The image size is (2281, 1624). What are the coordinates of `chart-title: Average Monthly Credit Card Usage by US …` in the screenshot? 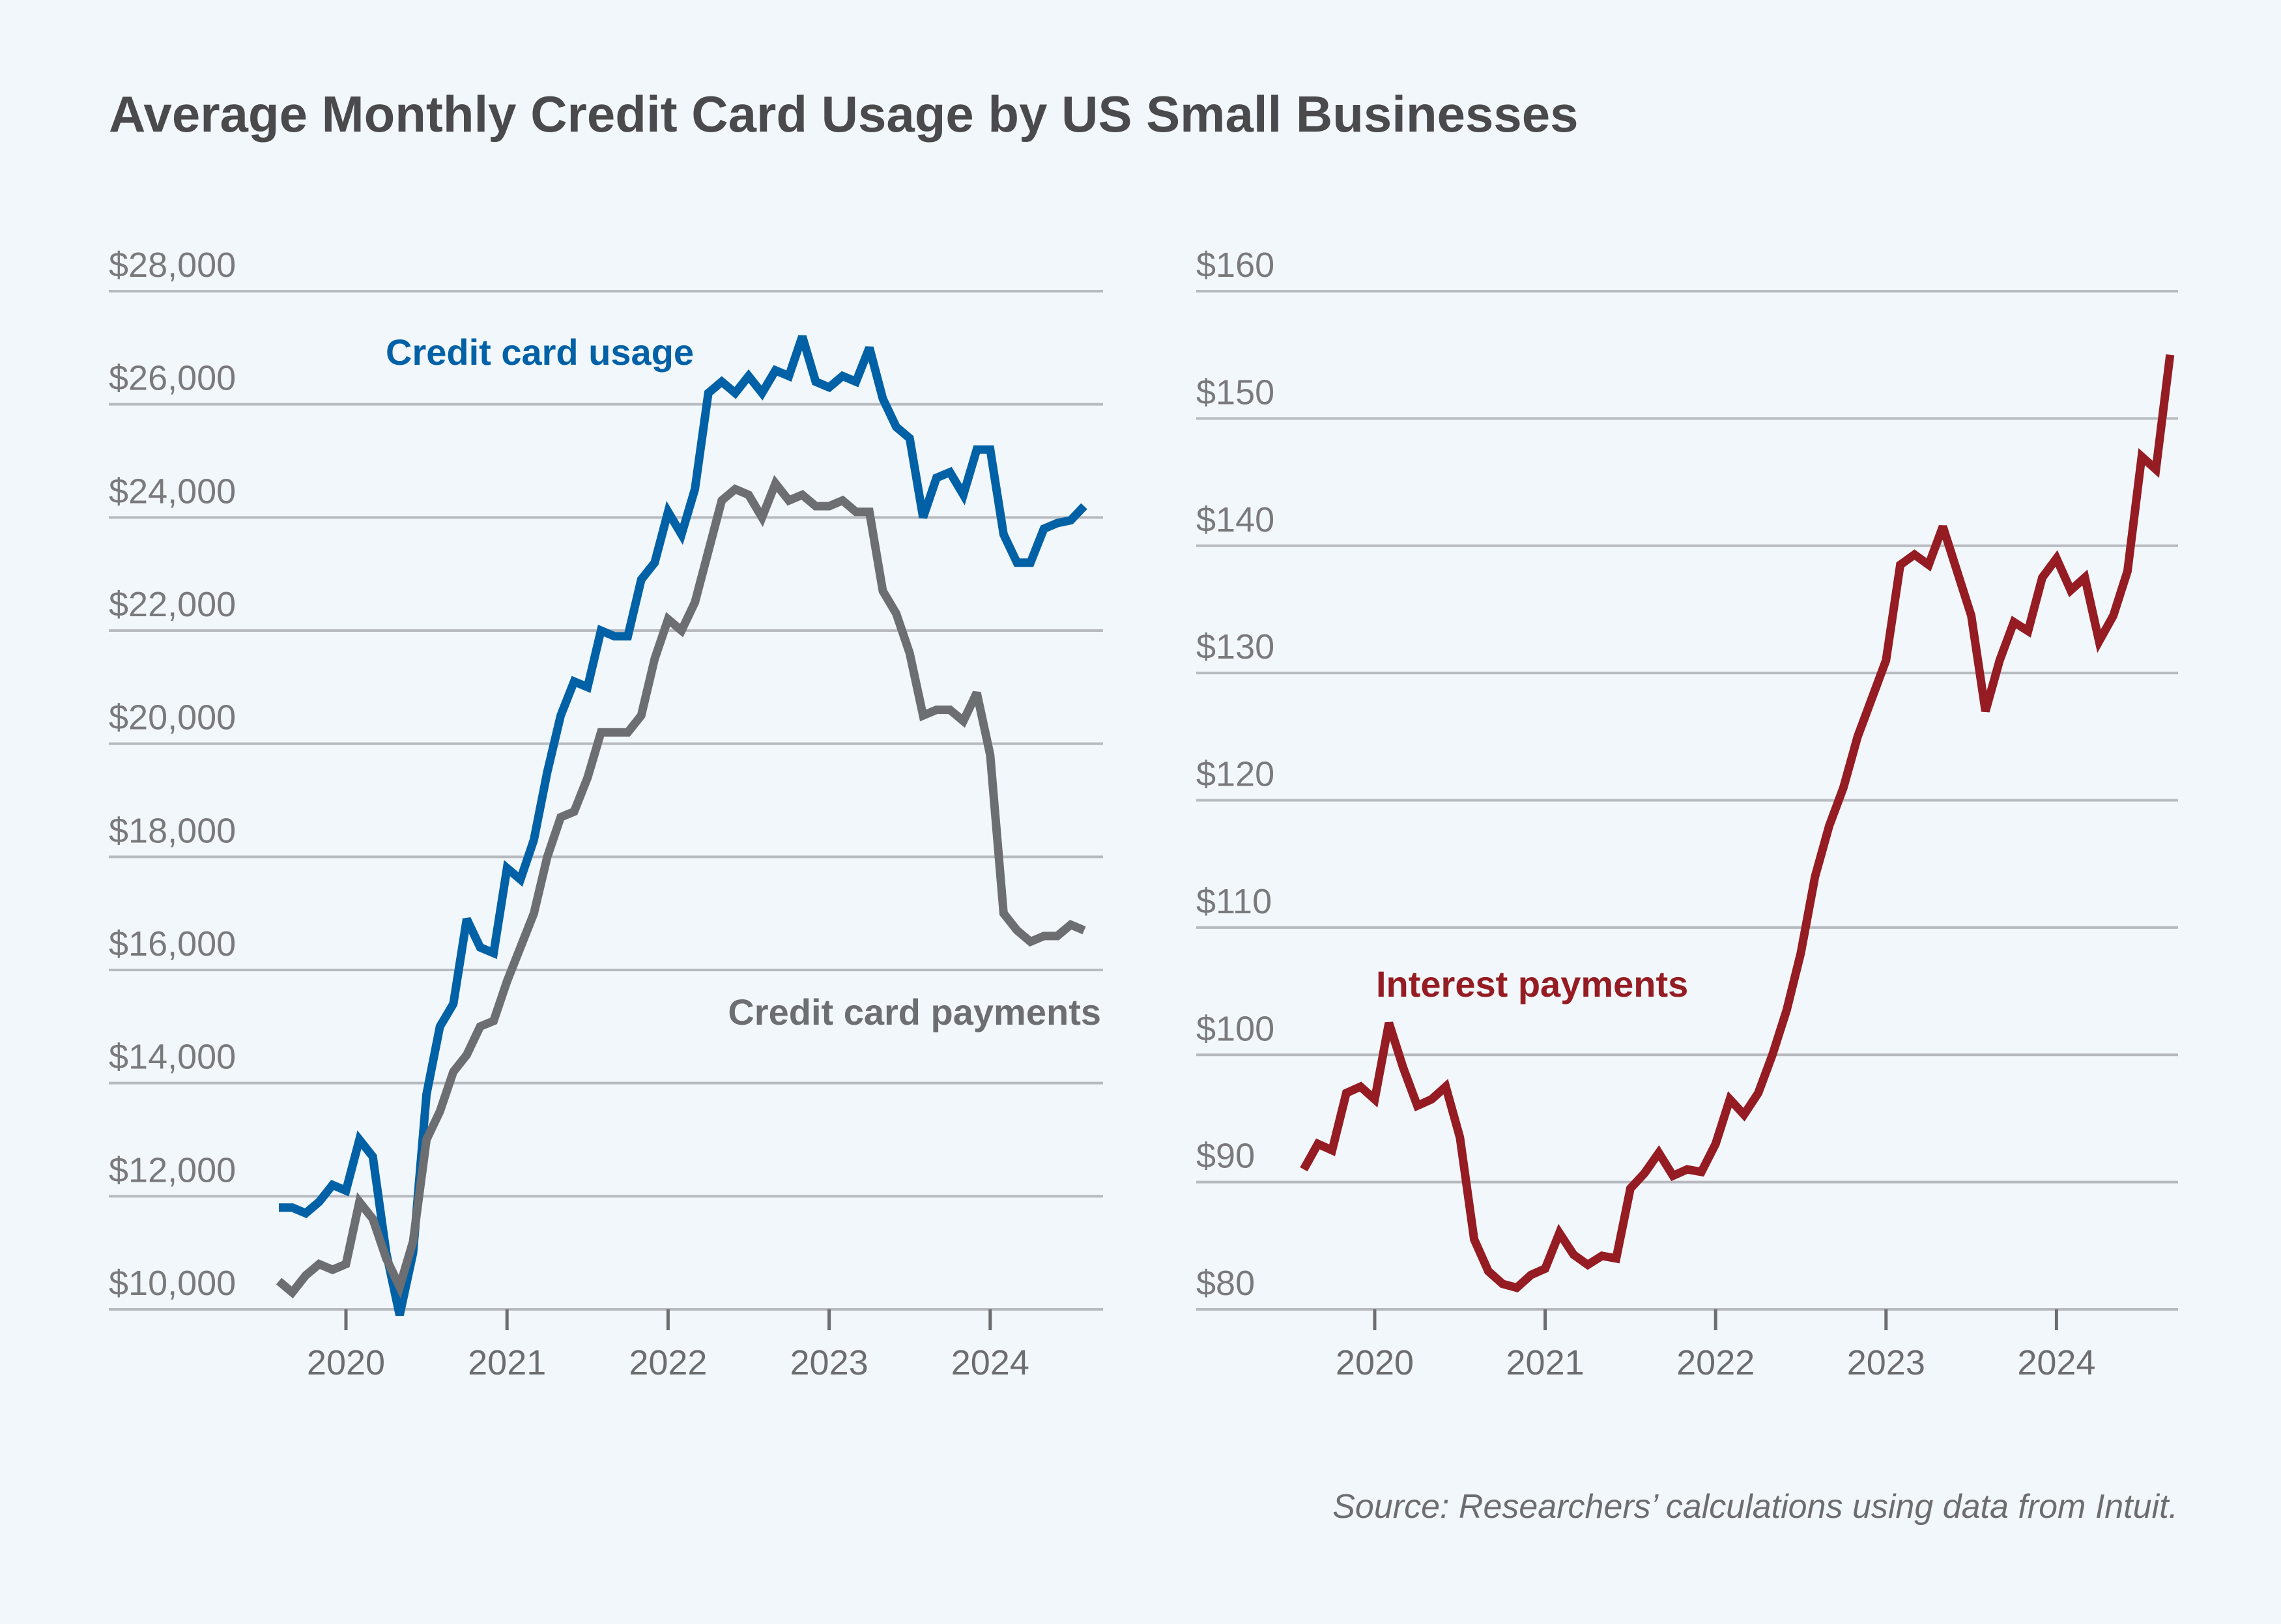 It's located at (844, 114).